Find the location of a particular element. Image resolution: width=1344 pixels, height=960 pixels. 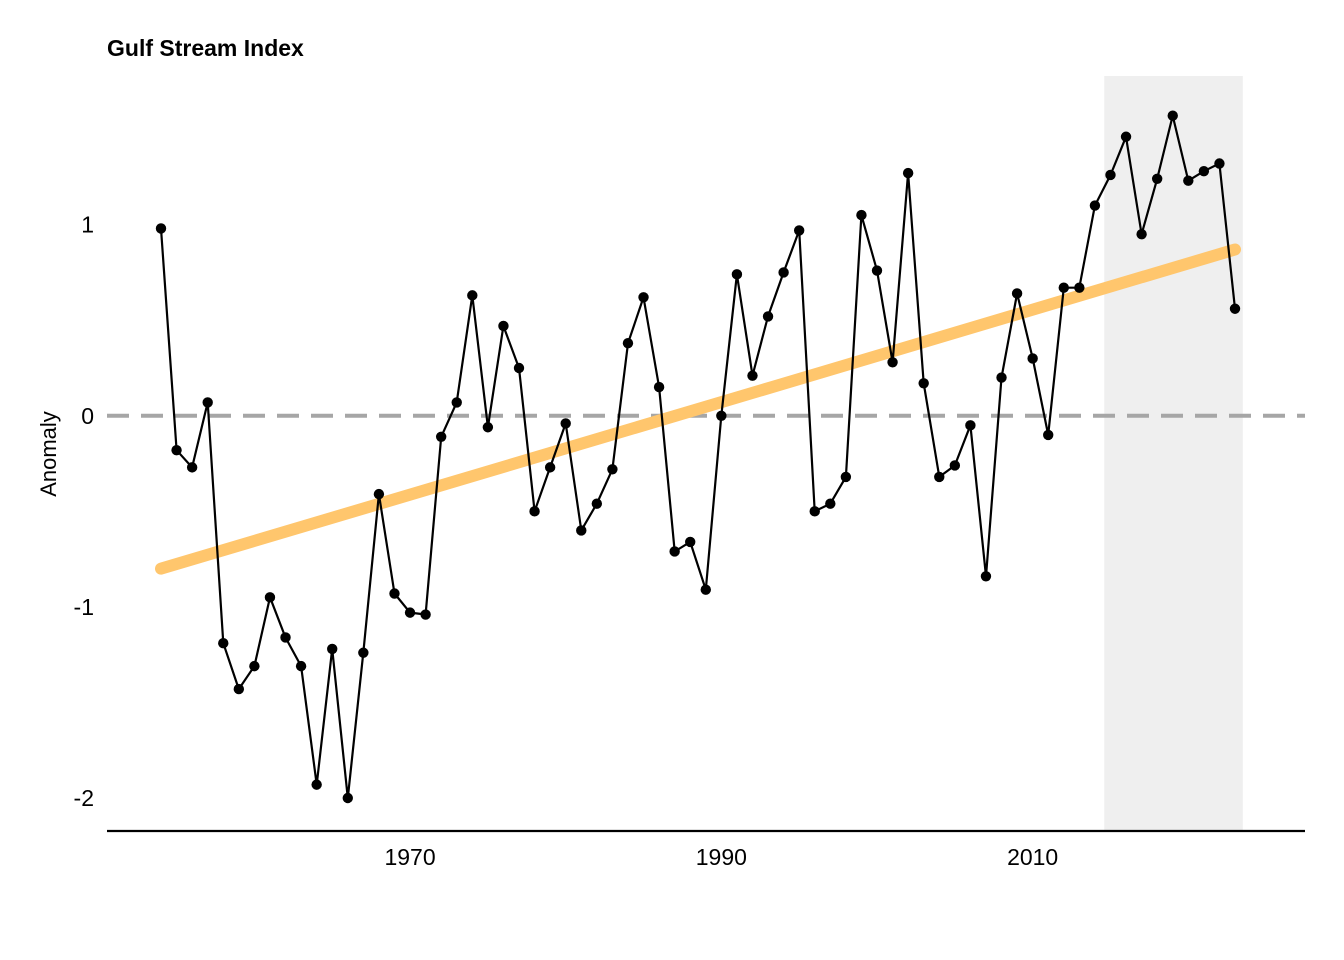

highlight-region is located at coordinates (1173, 453).